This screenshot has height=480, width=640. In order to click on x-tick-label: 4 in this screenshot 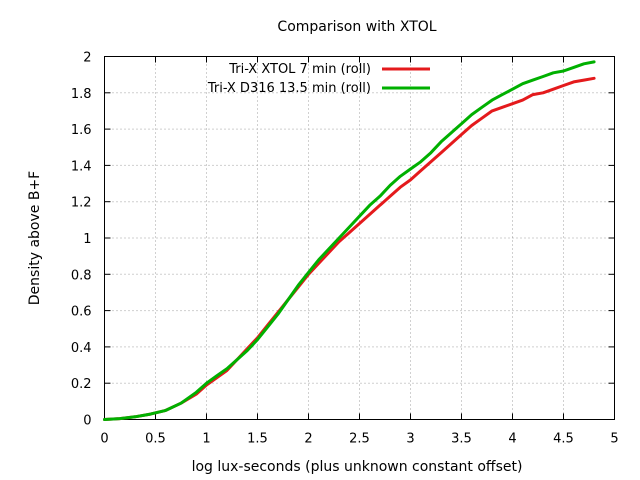, I will do `click(512, 439)`.